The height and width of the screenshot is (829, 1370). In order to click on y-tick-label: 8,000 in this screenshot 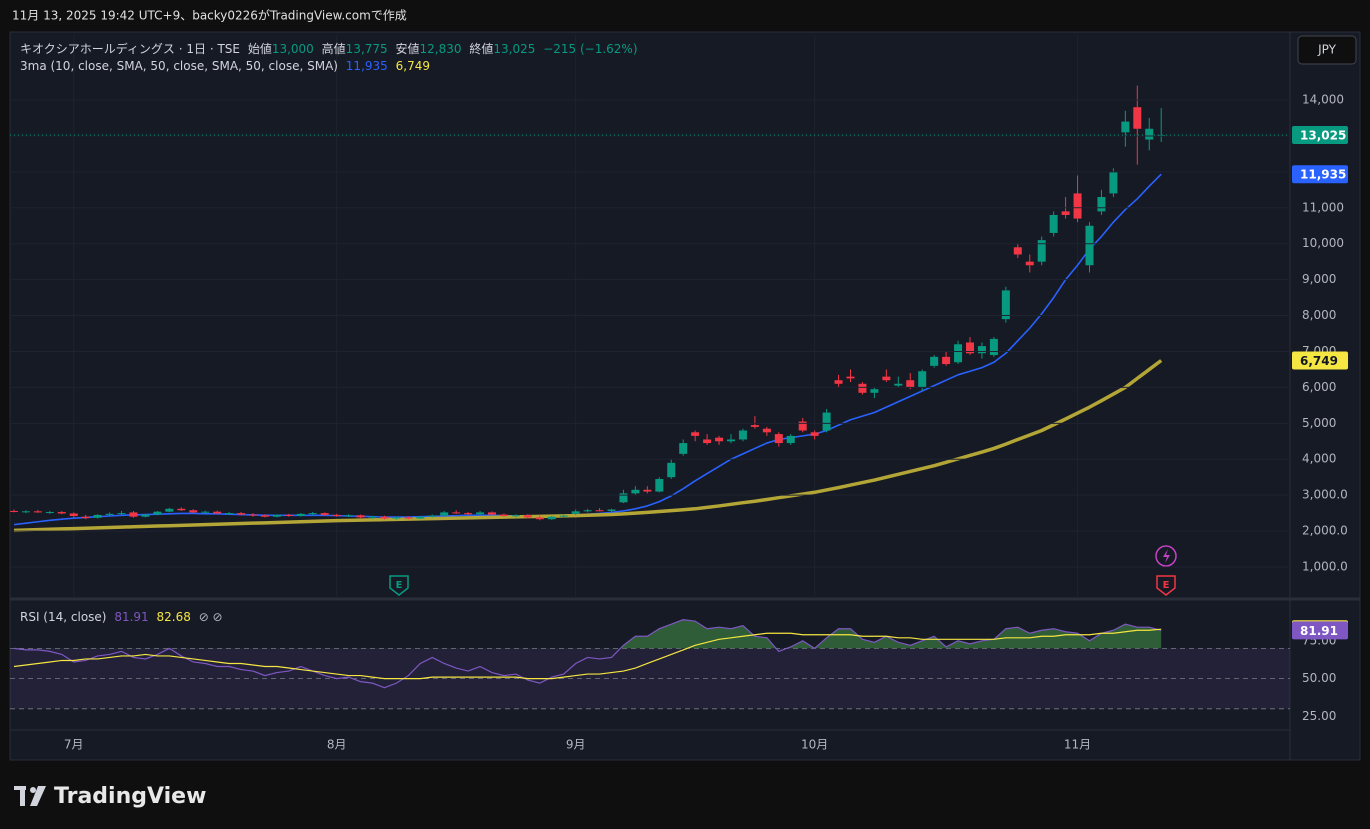, I will do `click(1319, 315)`.